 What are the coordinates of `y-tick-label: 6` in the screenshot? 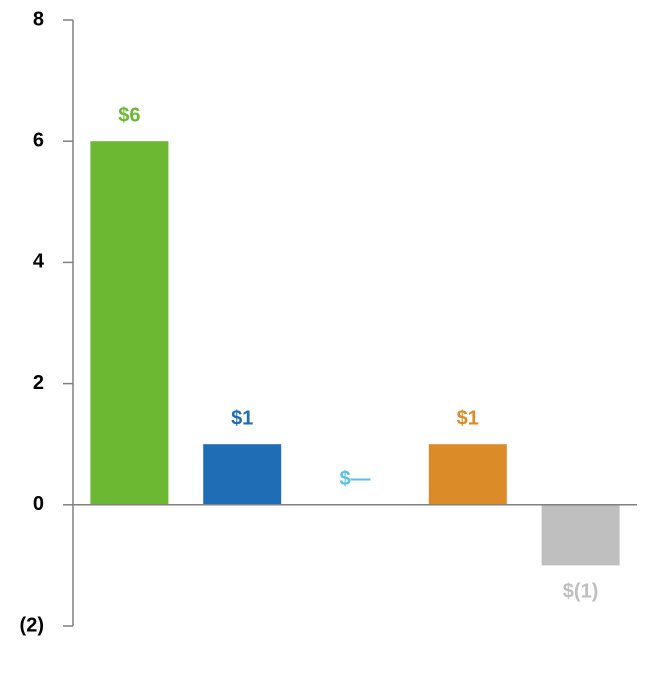 It's located at (38, 140).